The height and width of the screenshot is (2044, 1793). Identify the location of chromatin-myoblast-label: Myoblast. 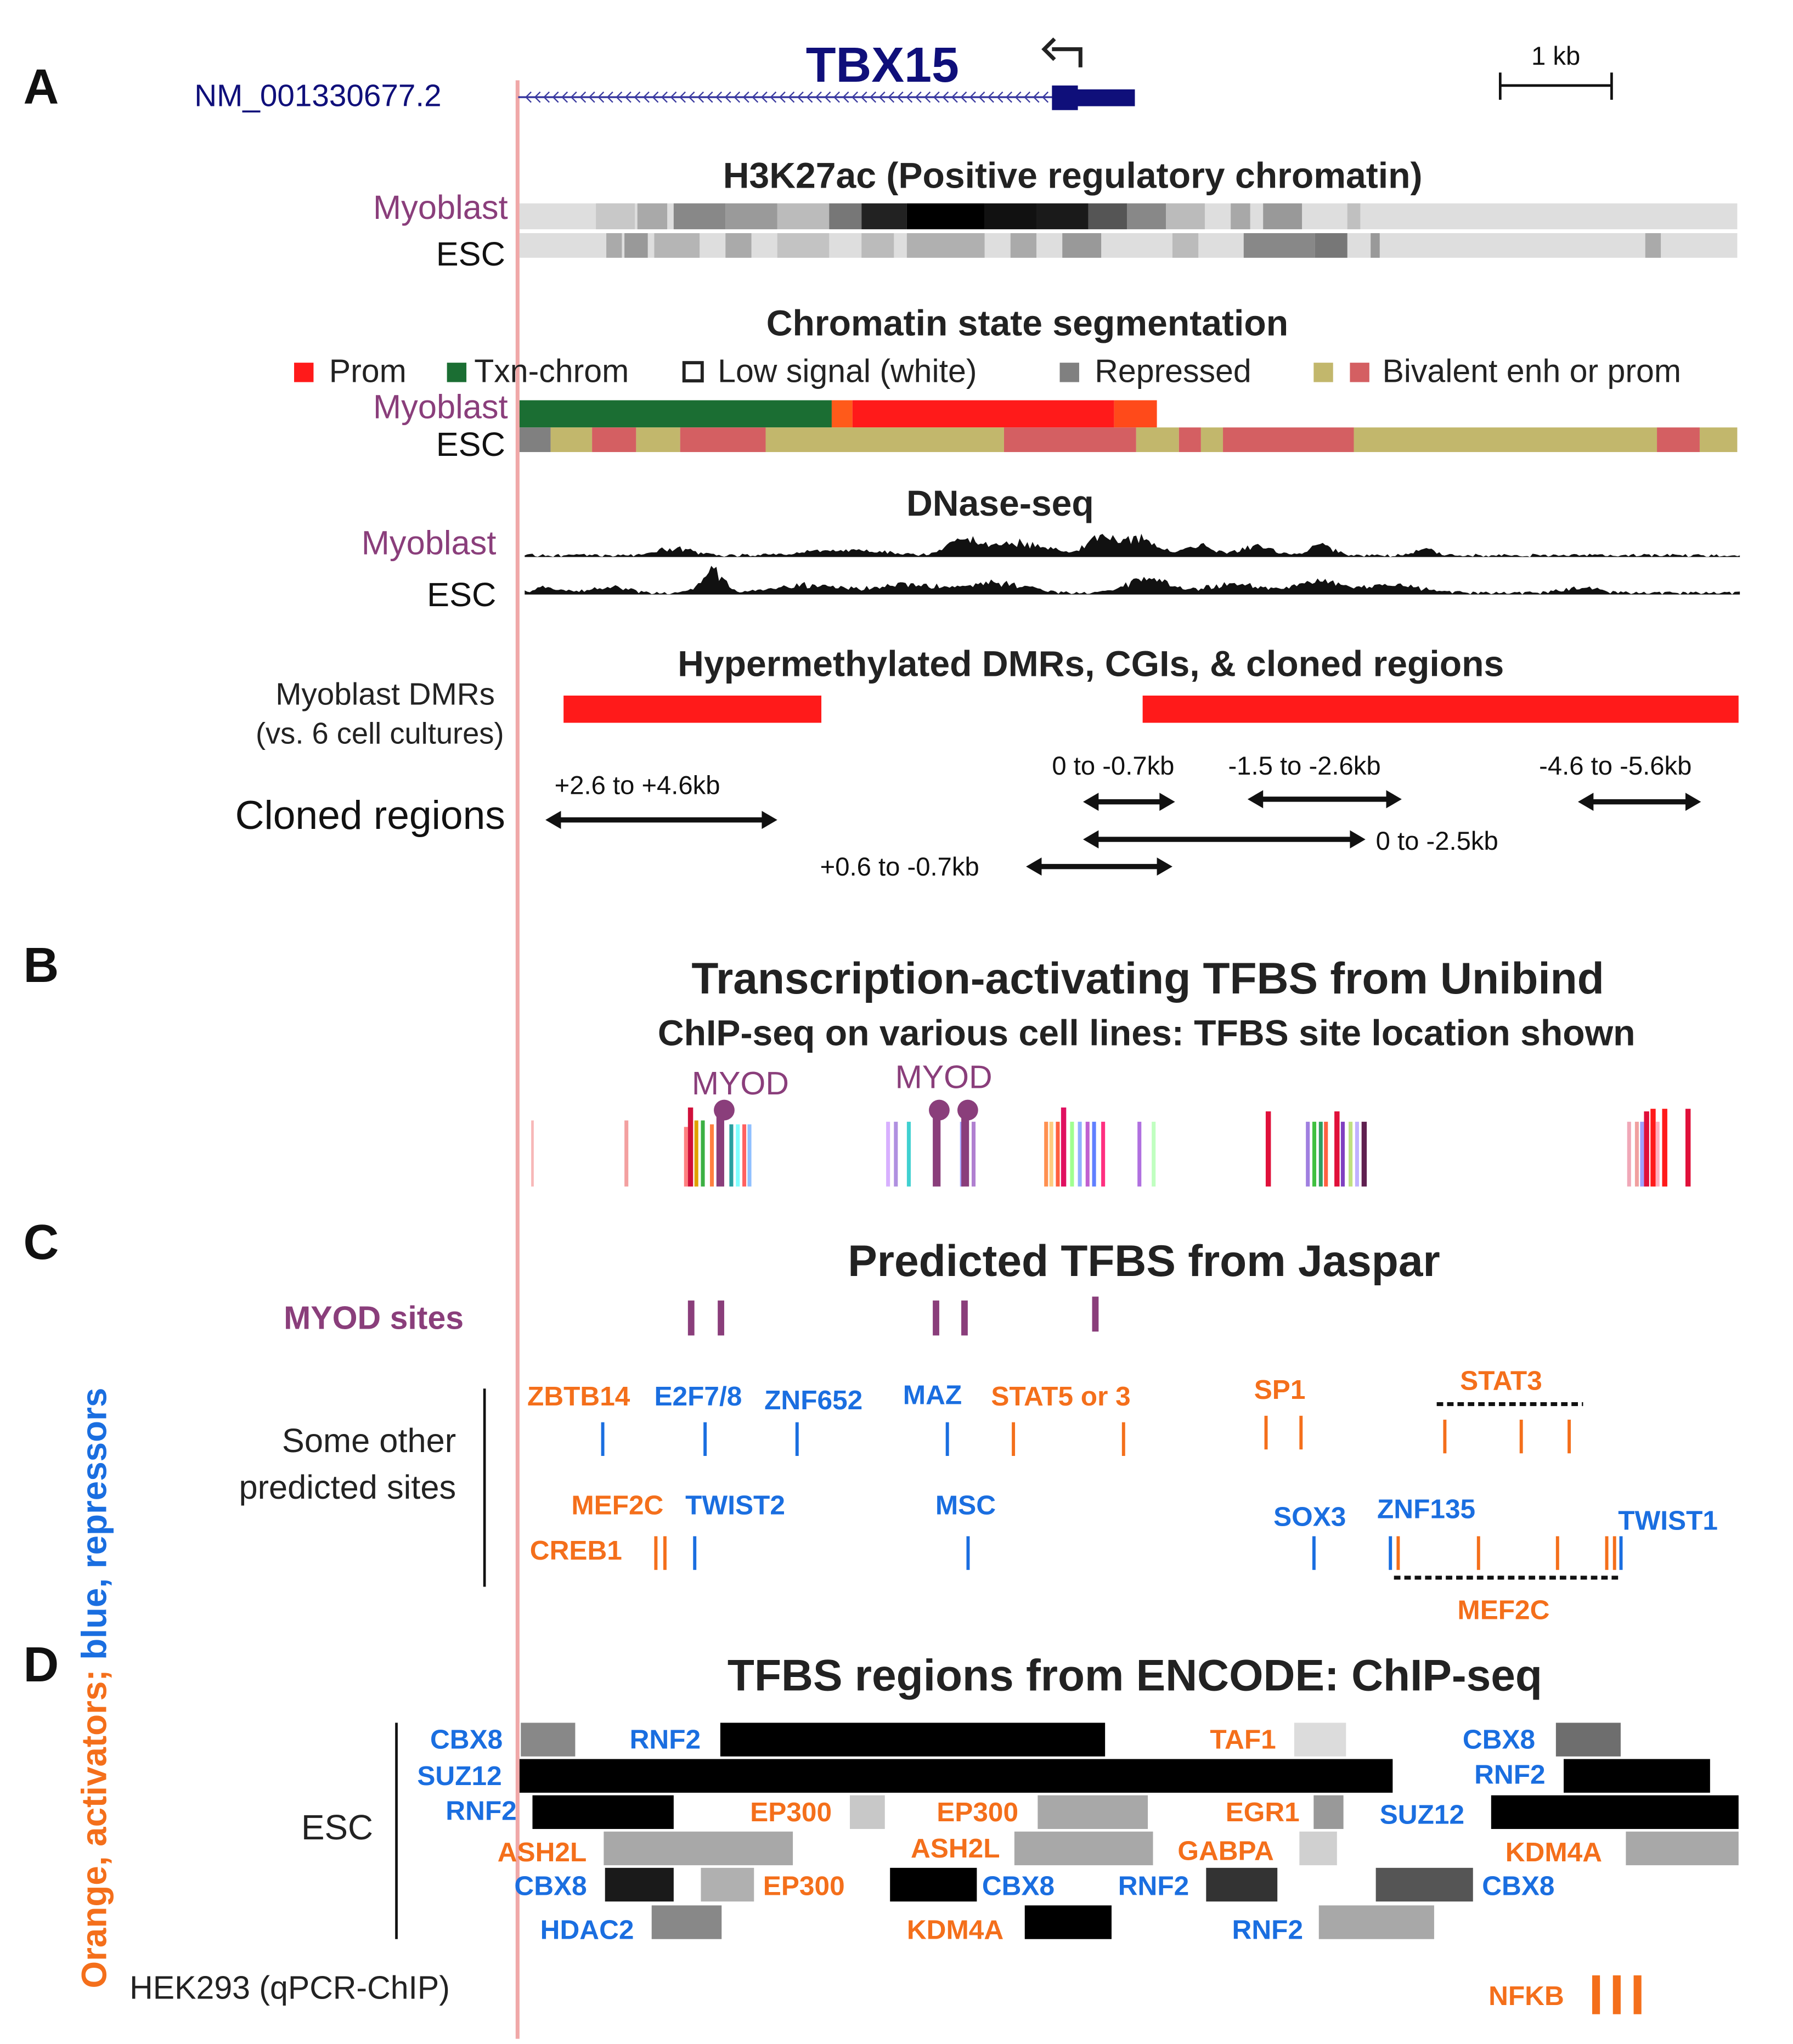
(440, 407).